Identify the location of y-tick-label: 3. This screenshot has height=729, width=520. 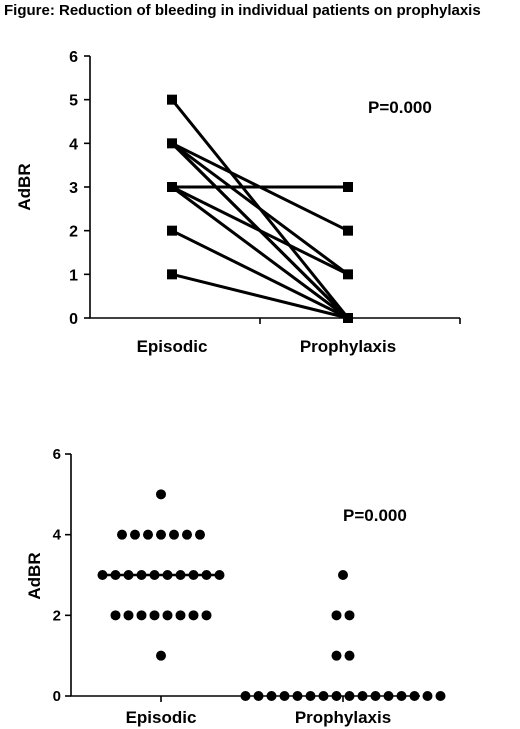
(73, 188).